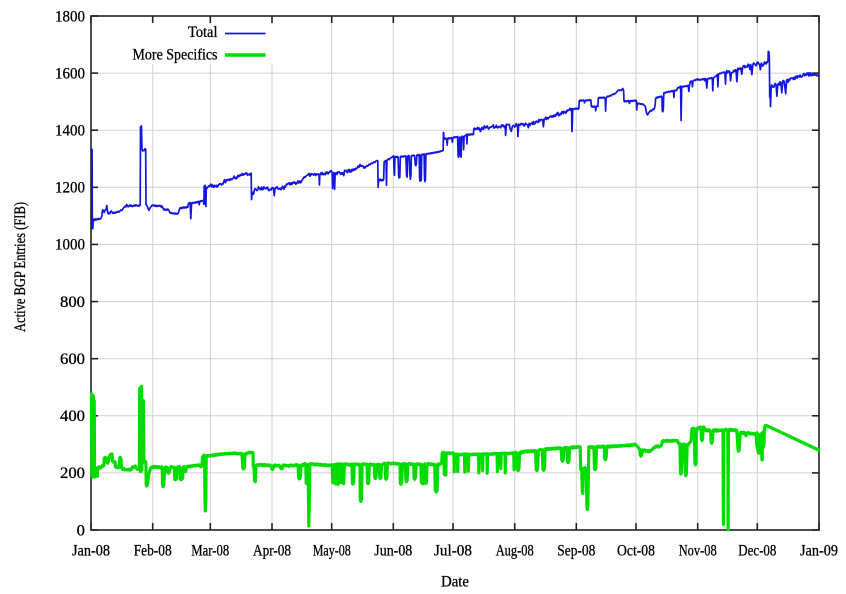 This screenshot has height=594, width=846. I want to click on svg-text: Jan-08, so click(91, 551).